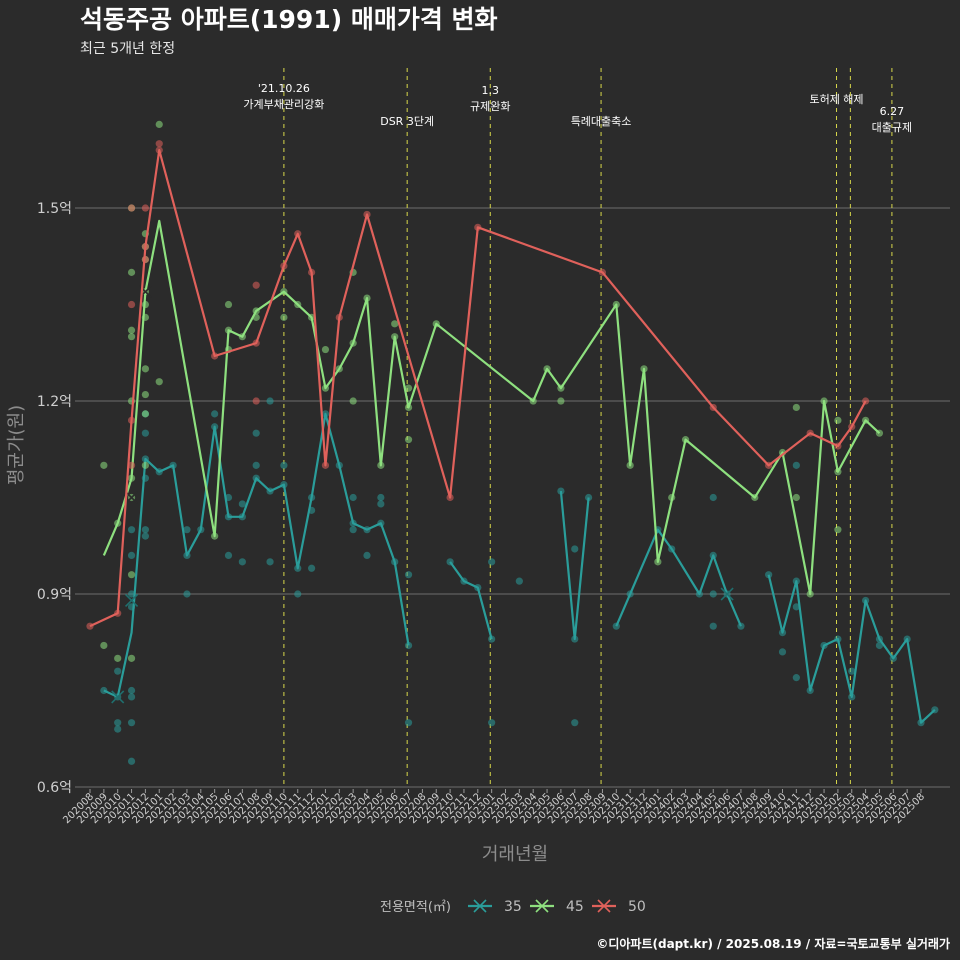 The width and height of the screenshot is (960, 960). What do you see at coordinates (637, 907) in the screenshot?
I see `legend-label: 50` at bounding box center [637, 907].